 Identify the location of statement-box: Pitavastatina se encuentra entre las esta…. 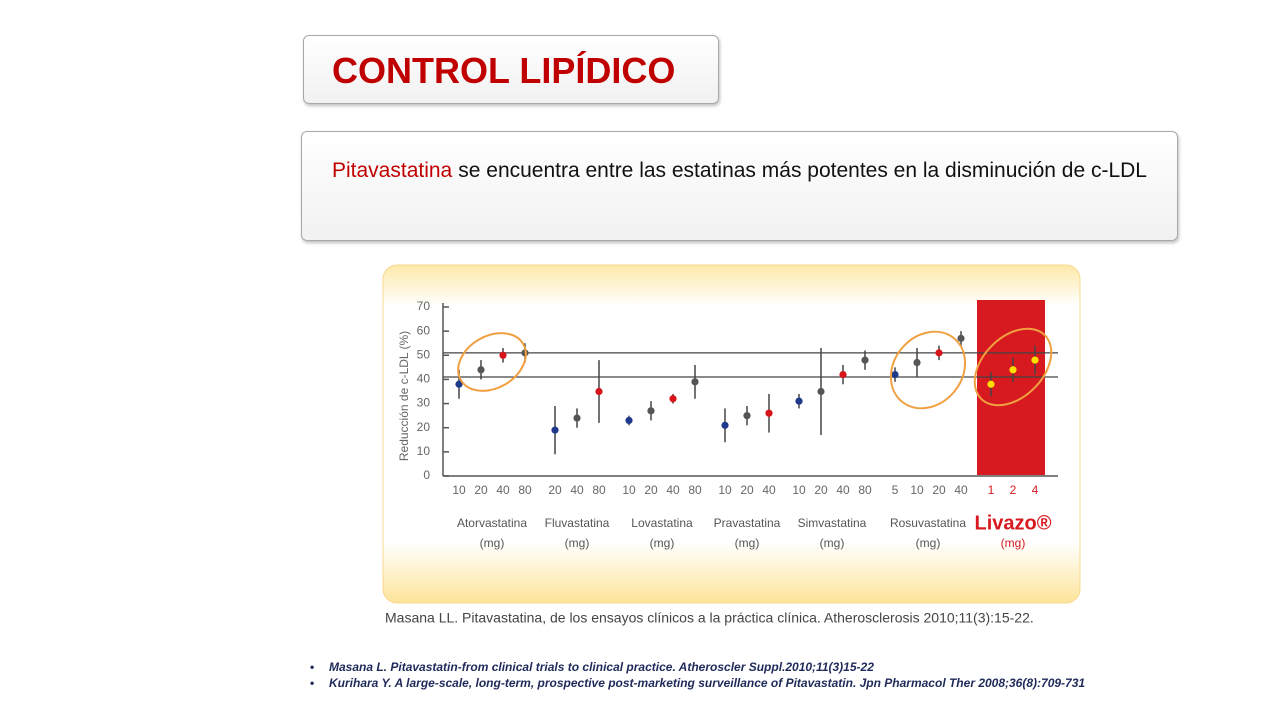
(739, 186).